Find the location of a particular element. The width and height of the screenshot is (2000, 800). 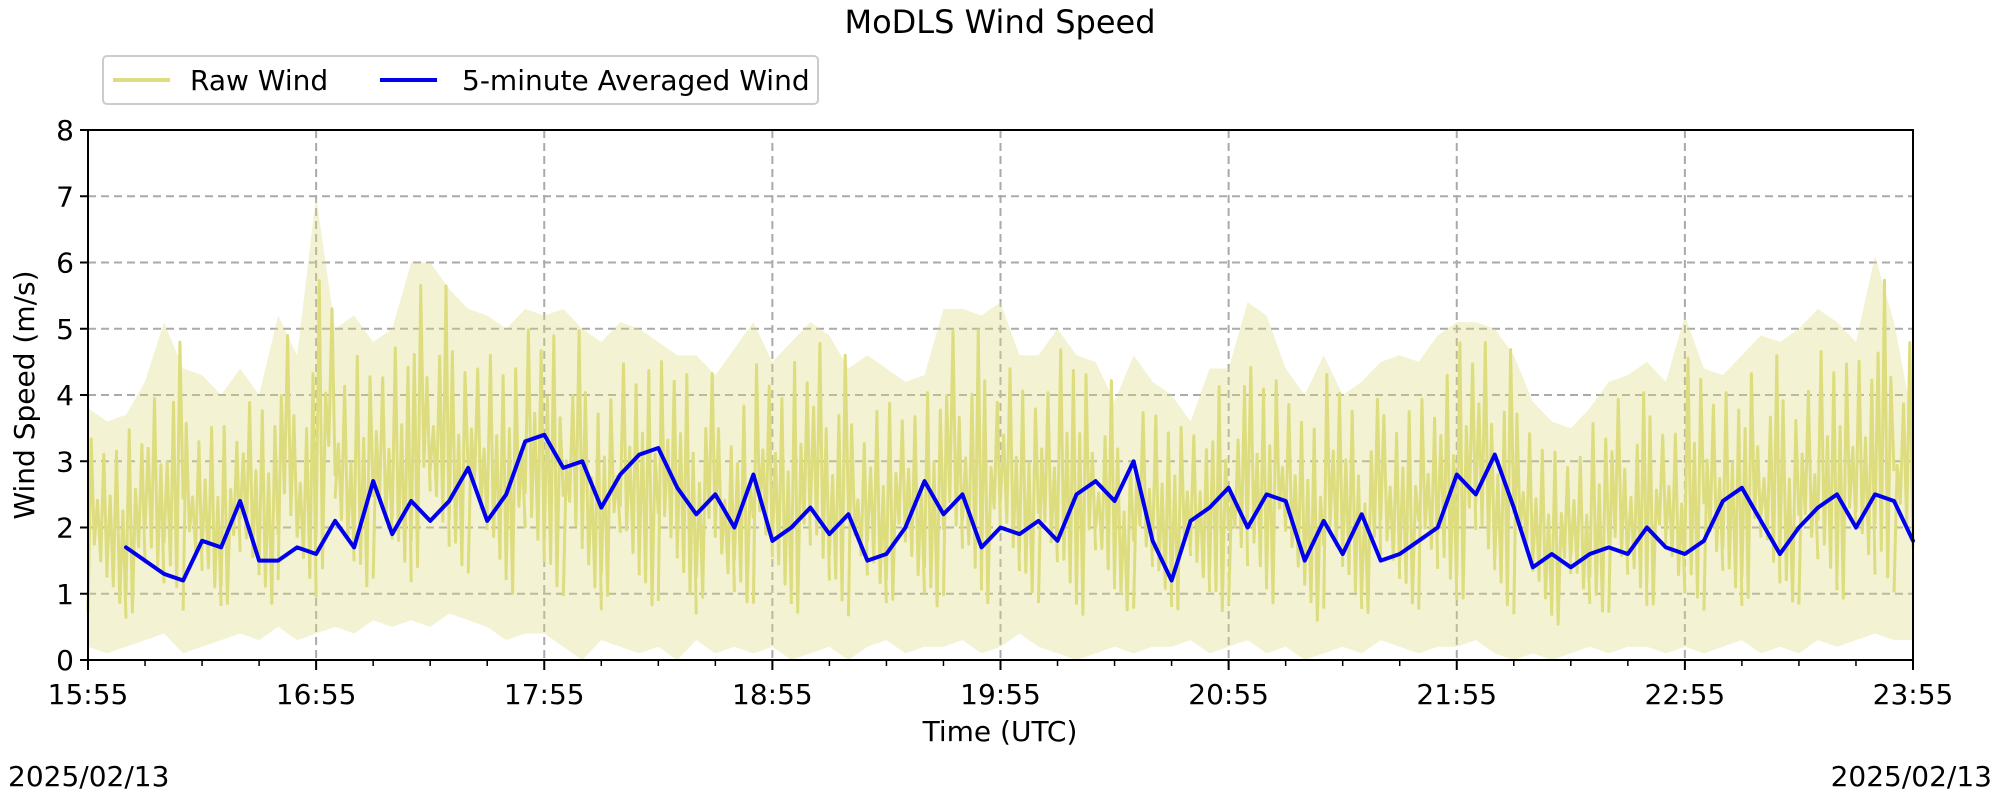

y-tick-label: 5 is located at coordinates (65, 329).